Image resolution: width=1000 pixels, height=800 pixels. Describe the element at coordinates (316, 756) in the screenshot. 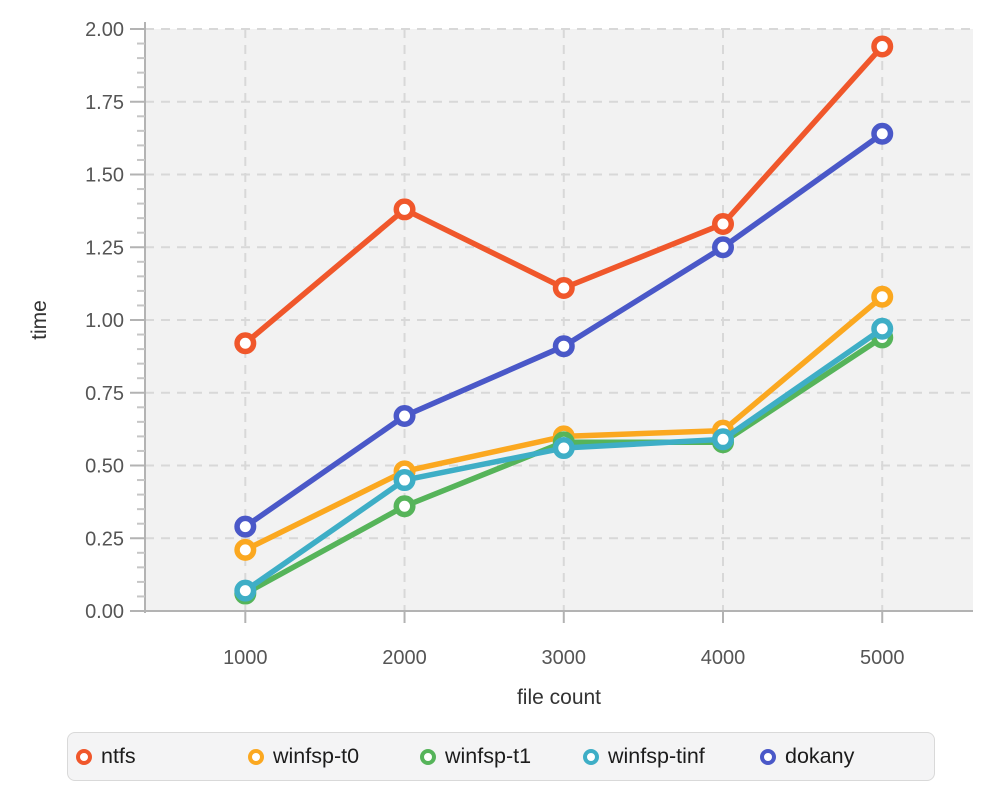

I see `legend-label: winfsp-t0` at that location.